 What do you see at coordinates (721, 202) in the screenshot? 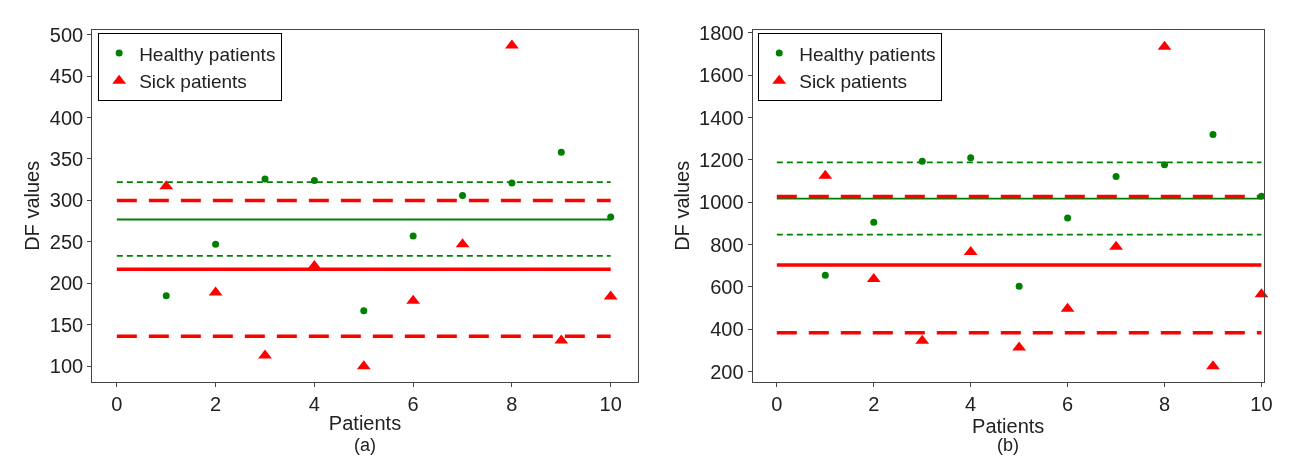
I see `y-tick-label: 1000` at bounding box center [721, 202].